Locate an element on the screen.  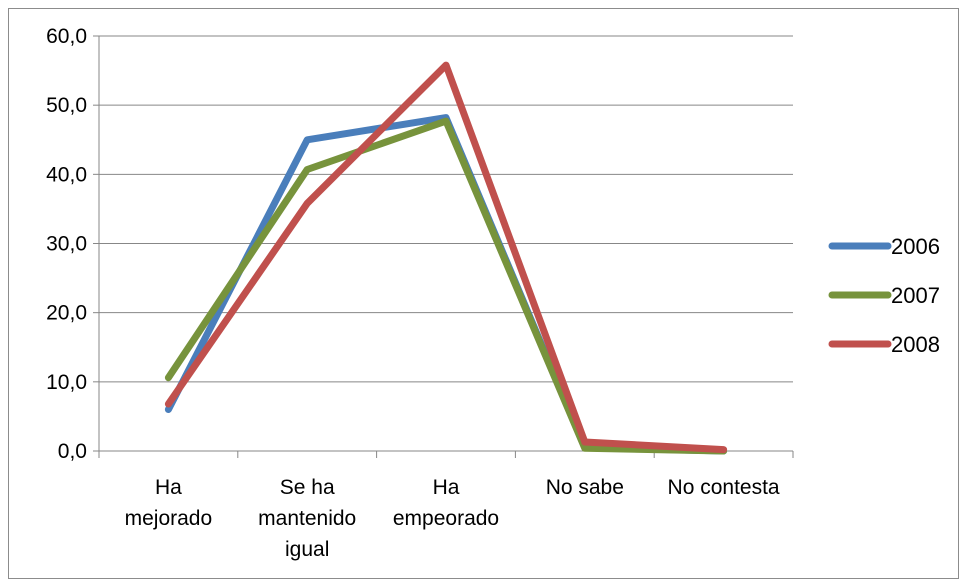
x-tick-label: No contesta is located at coordinates (724, 487).